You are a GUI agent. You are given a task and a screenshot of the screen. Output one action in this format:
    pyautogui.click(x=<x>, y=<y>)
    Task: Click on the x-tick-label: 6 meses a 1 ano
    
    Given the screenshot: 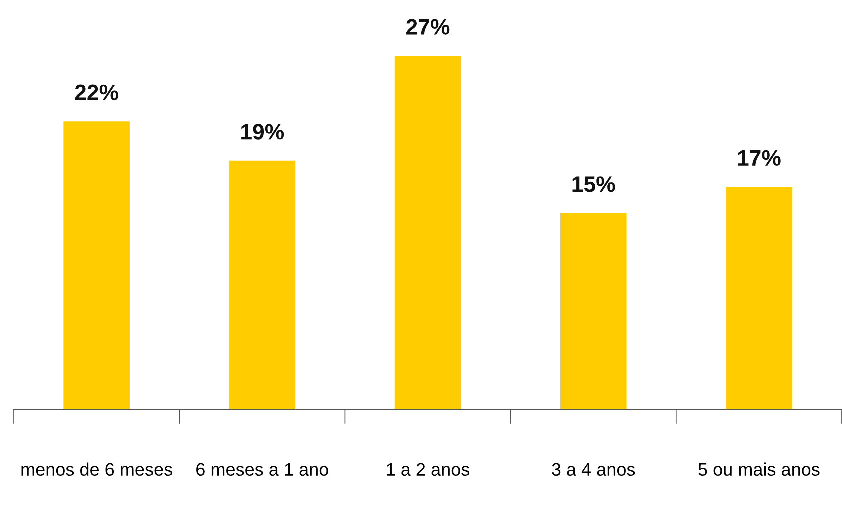 What is the action you would take?
    pyautogui.click(x=262, y=469)
    